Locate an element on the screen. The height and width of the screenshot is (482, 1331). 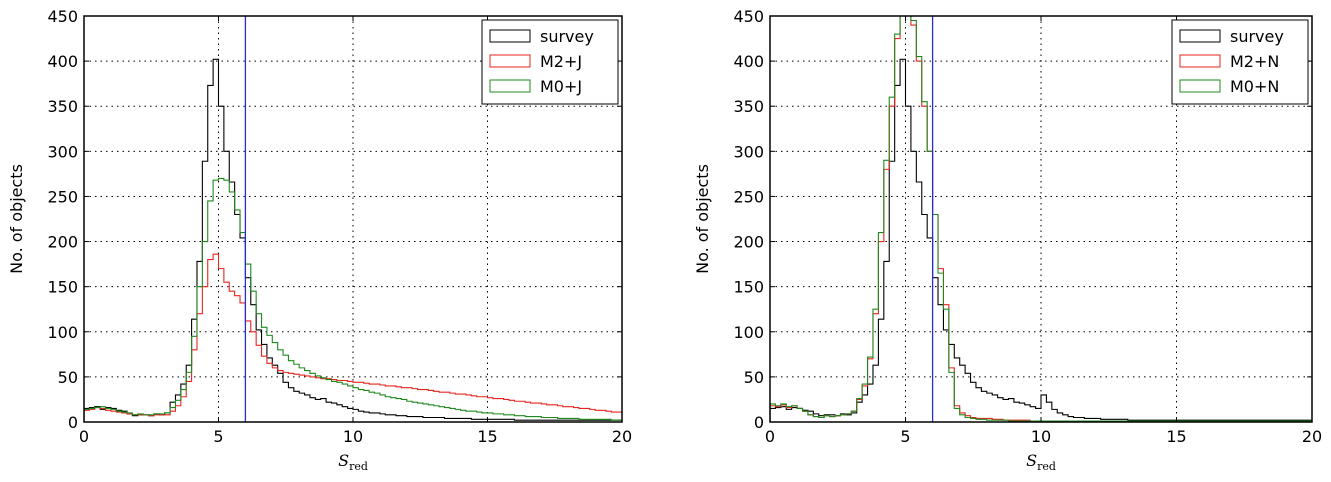
legend-label: M2+N is located at coordinates (1254, 61).